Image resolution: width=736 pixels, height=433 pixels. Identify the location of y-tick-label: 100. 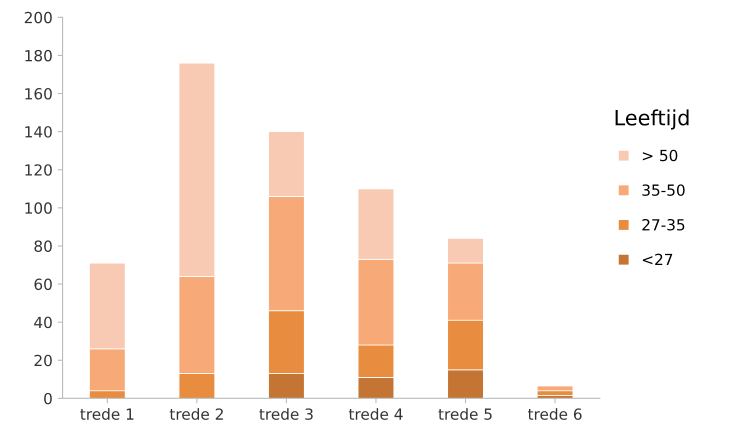
(38, 208).